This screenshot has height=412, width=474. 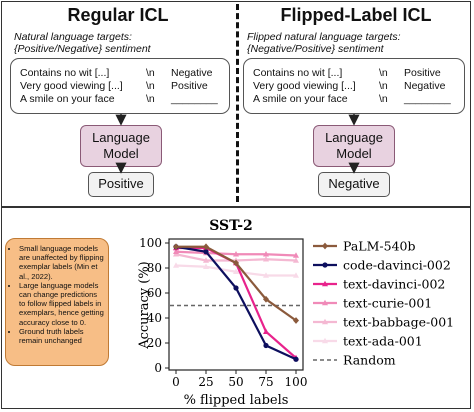 What do you see at coordinates (205, 382) in the screenshot?
I see `x-tick-label: 25` at bounding box center [205, 382].